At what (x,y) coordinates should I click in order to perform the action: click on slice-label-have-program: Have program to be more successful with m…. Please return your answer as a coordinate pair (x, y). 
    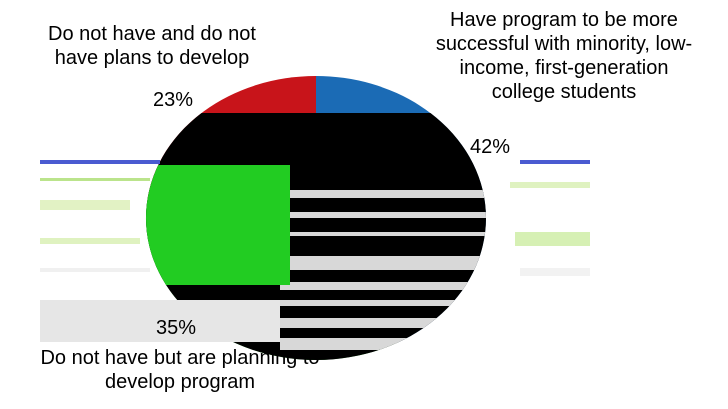
    Looking at the image, I should click on (564, 56).